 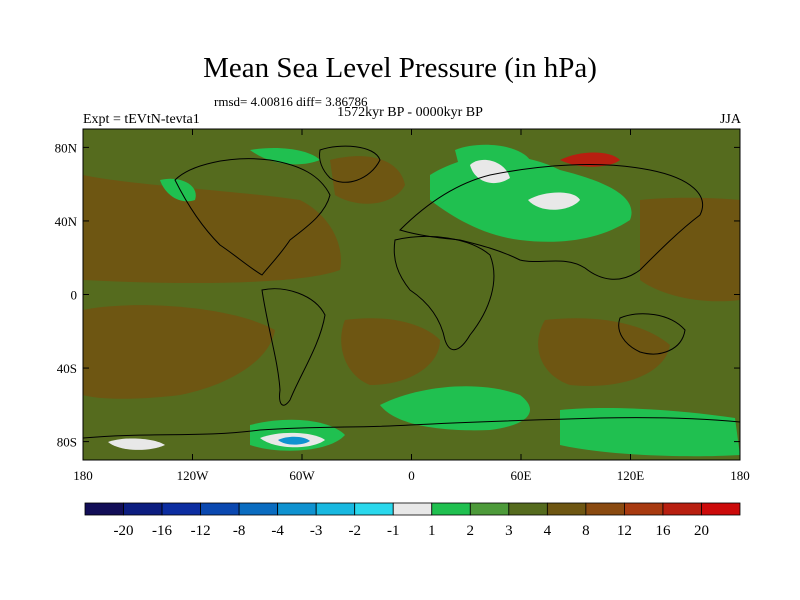 I want to click on greenland-outline, so click(x=350, y=164).